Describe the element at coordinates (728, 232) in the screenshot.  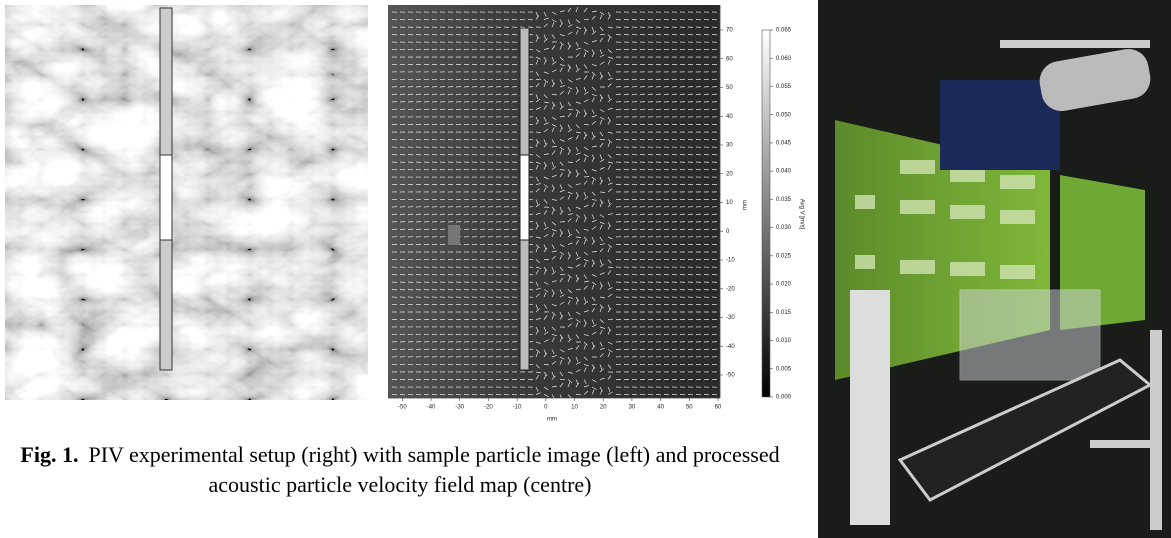
I see `y-tick-label: 0` at that location.